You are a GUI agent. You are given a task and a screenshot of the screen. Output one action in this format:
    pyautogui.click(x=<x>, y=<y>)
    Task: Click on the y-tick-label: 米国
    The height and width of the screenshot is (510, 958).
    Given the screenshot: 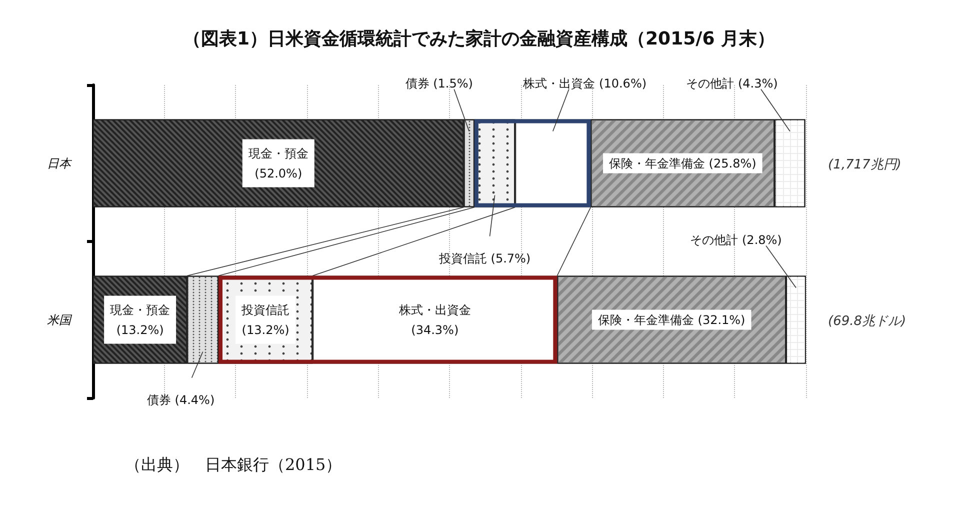 What is the action you would take?
    pyautogui.click(x=60, y=319)
    